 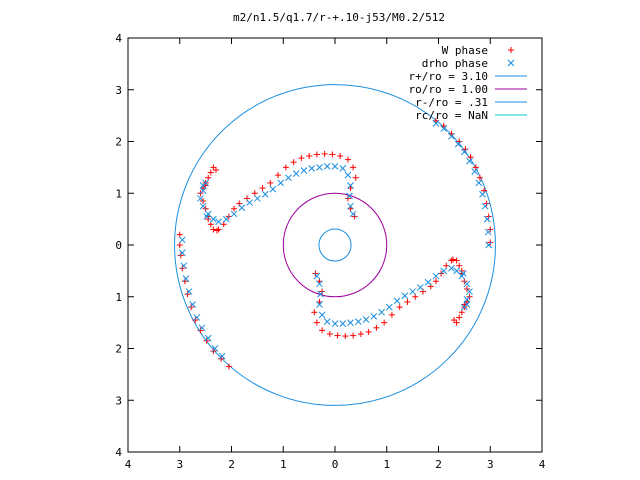 I want to click on y-tick-label: 2, so click(x=118, y=142).